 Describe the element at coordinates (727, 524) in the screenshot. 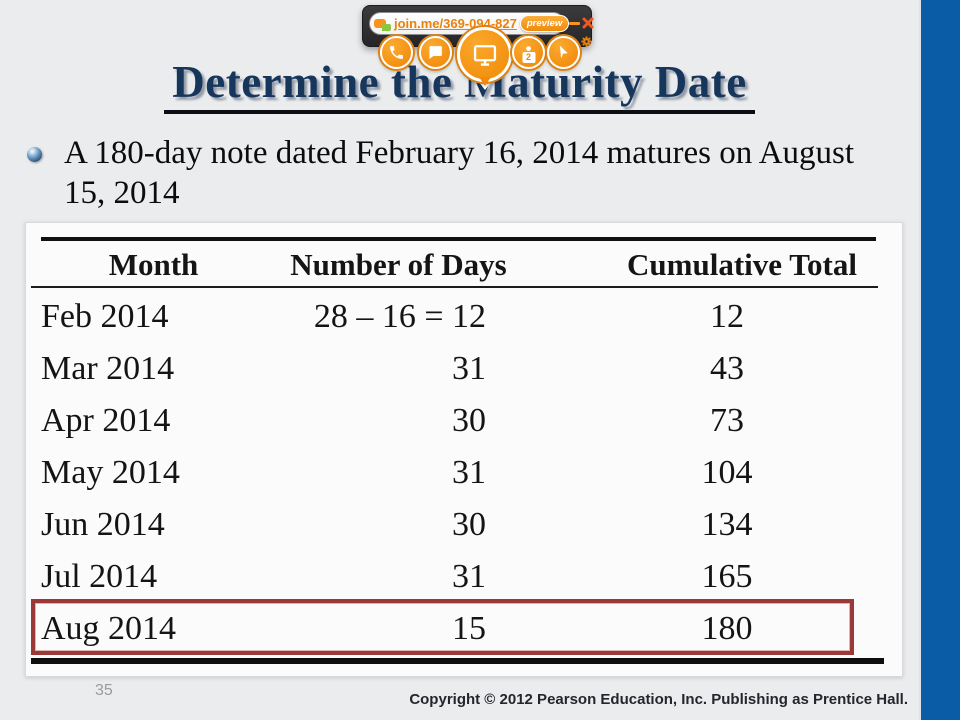

I see `cell-cumulative: 134` at that location.